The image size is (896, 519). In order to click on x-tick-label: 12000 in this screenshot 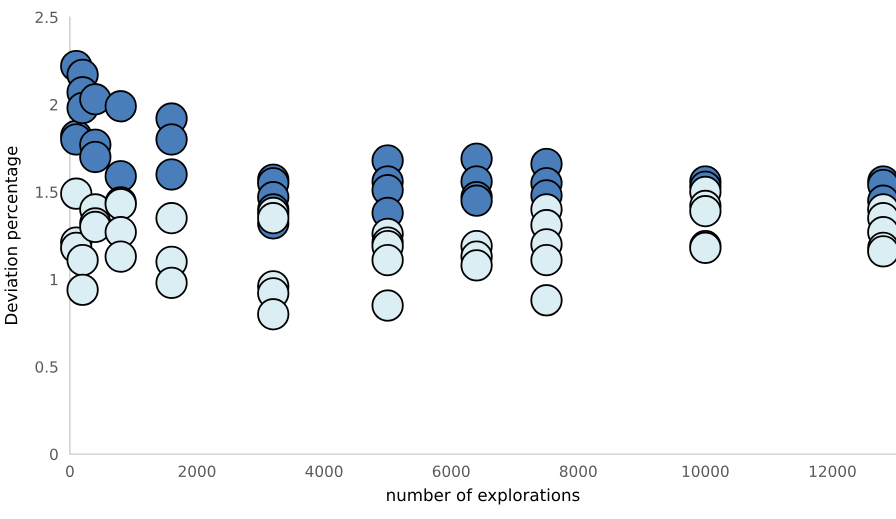, I will do `click(833, 472)`.